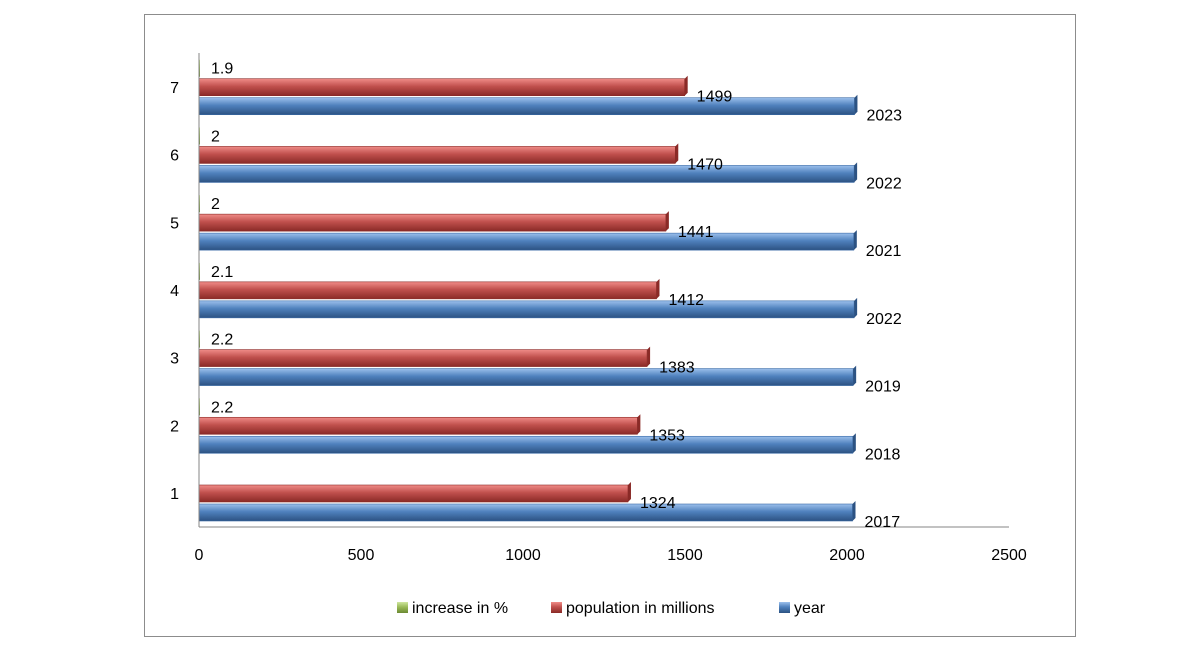  Describe the element at coordinates (174, 291) in the screenshot. I see `category-label-4: 4` at that location.